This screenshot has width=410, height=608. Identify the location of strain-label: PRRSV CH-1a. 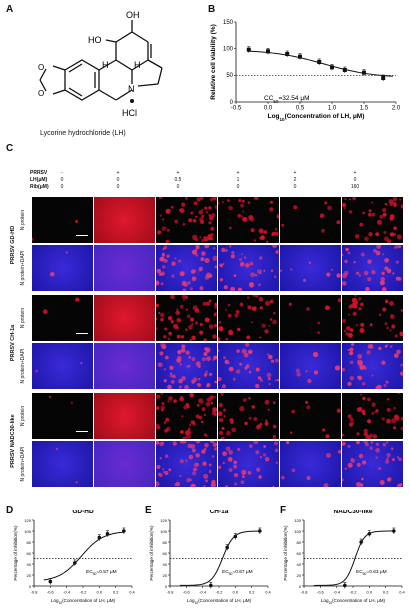
(13, 343).